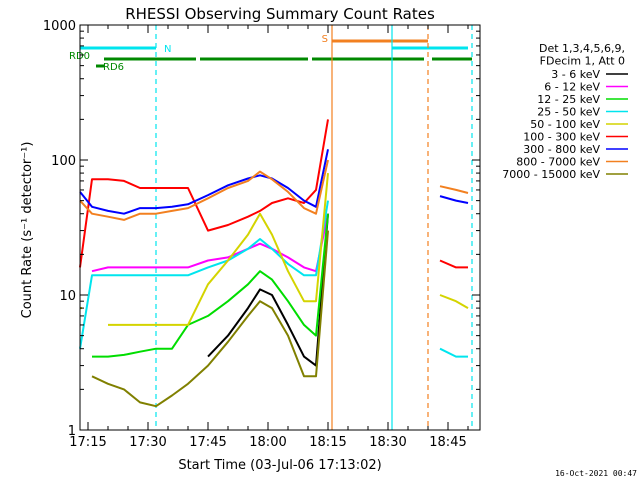 This screenshot has height=480, width=640. What do you see at coordinates (267, 442) in the screenshot?
I see `x-tick-label: 18:00` at bounding box center [267, 442].